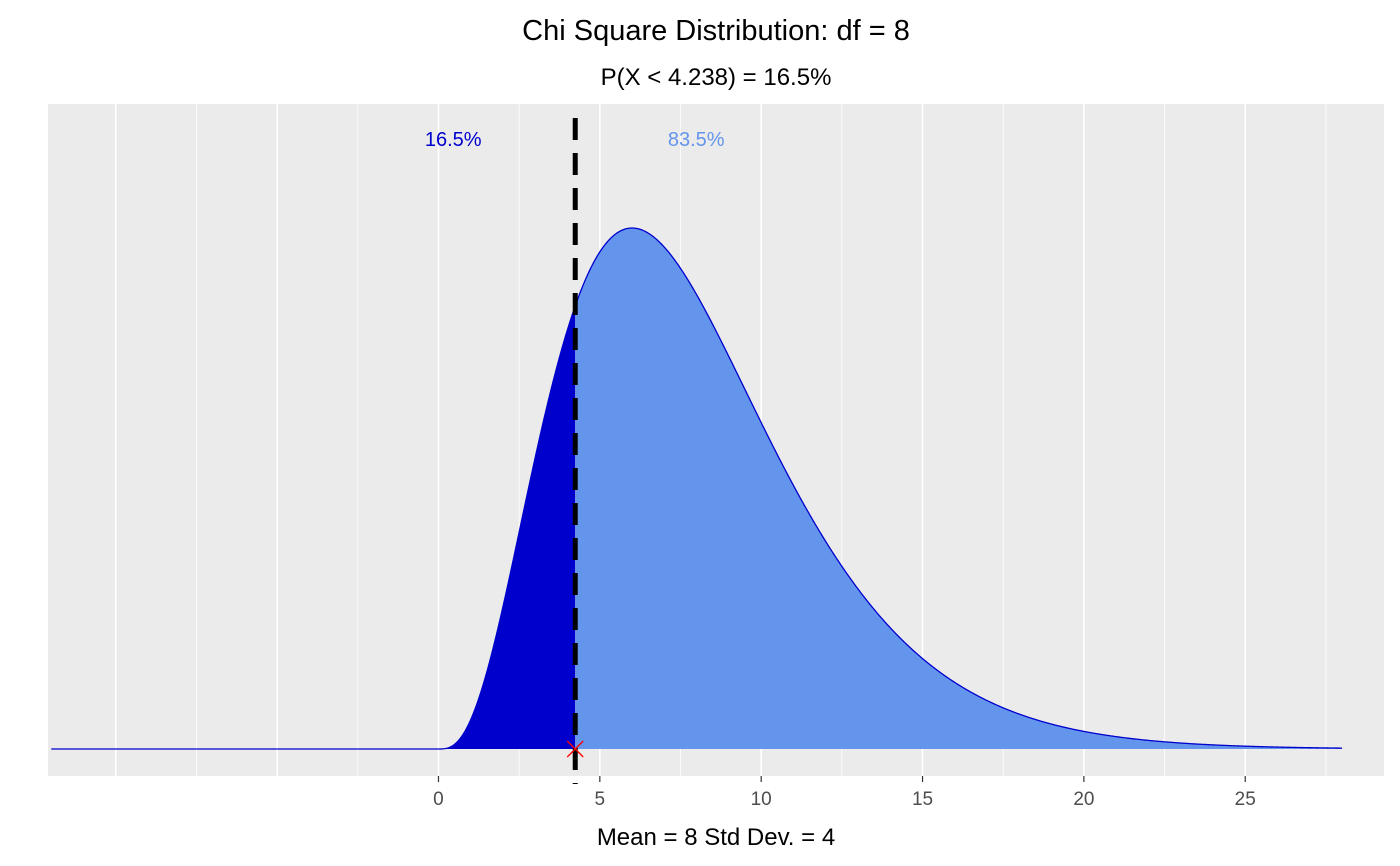  Describe the element at coordinates (716, 837) in the screenshot. I see `x-axis-label: Mean = 8 Std Dev. = 4` at that location.